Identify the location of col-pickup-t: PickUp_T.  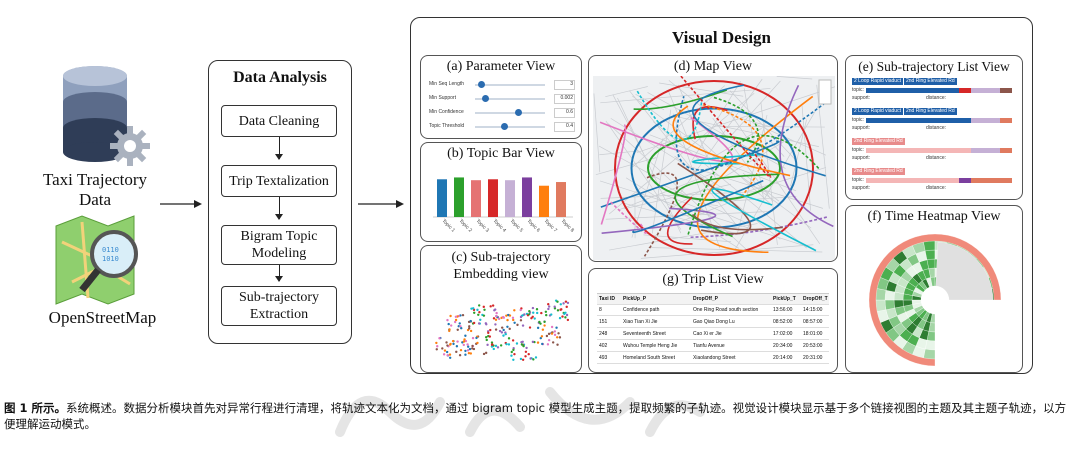
(784, 299).